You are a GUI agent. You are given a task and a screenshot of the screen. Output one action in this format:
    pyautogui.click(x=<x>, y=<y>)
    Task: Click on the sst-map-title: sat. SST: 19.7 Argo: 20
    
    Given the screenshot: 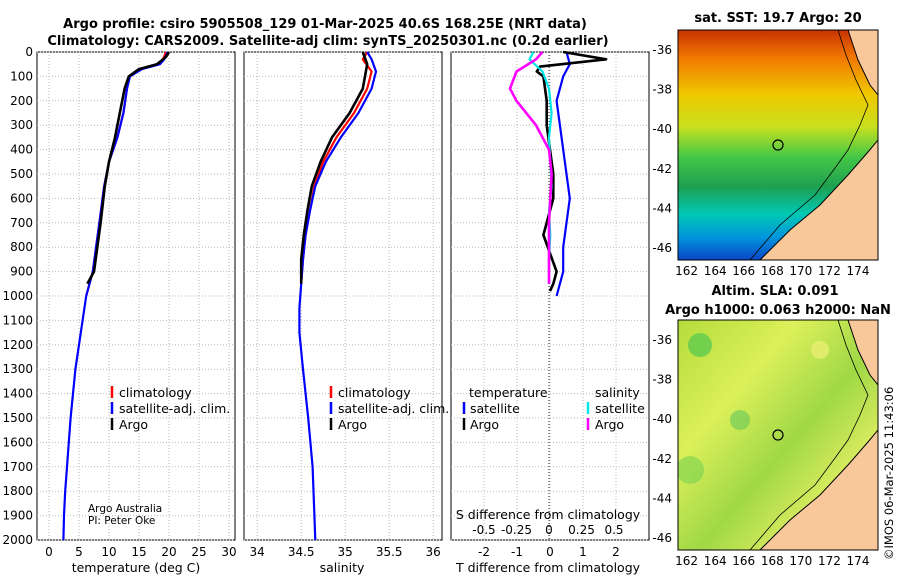 What is the action you would take?
    pyautogui.click(x=777, y=18)
    